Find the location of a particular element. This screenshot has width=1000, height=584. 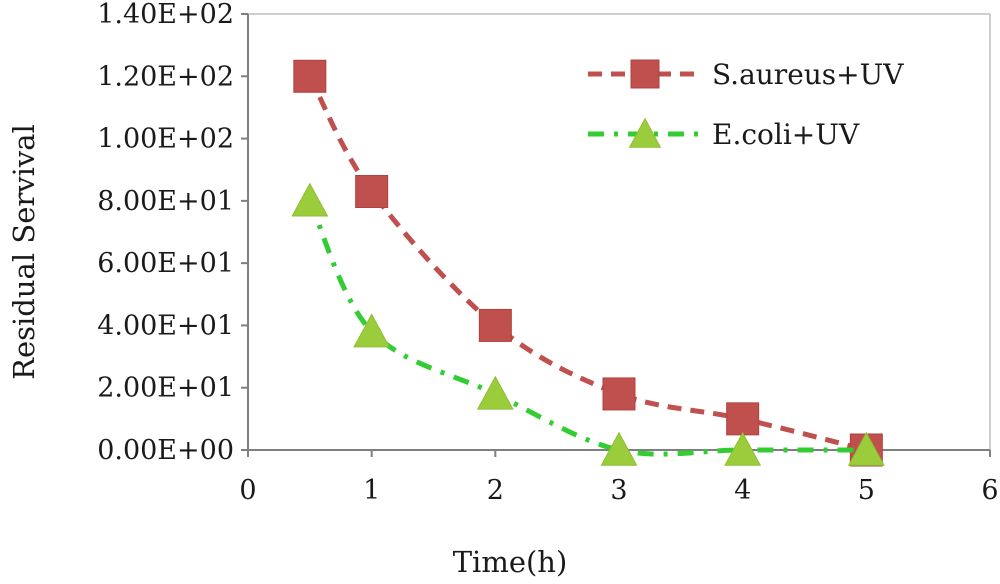

y-axis-title: Residual Servival is located at coordinates (24, 252).